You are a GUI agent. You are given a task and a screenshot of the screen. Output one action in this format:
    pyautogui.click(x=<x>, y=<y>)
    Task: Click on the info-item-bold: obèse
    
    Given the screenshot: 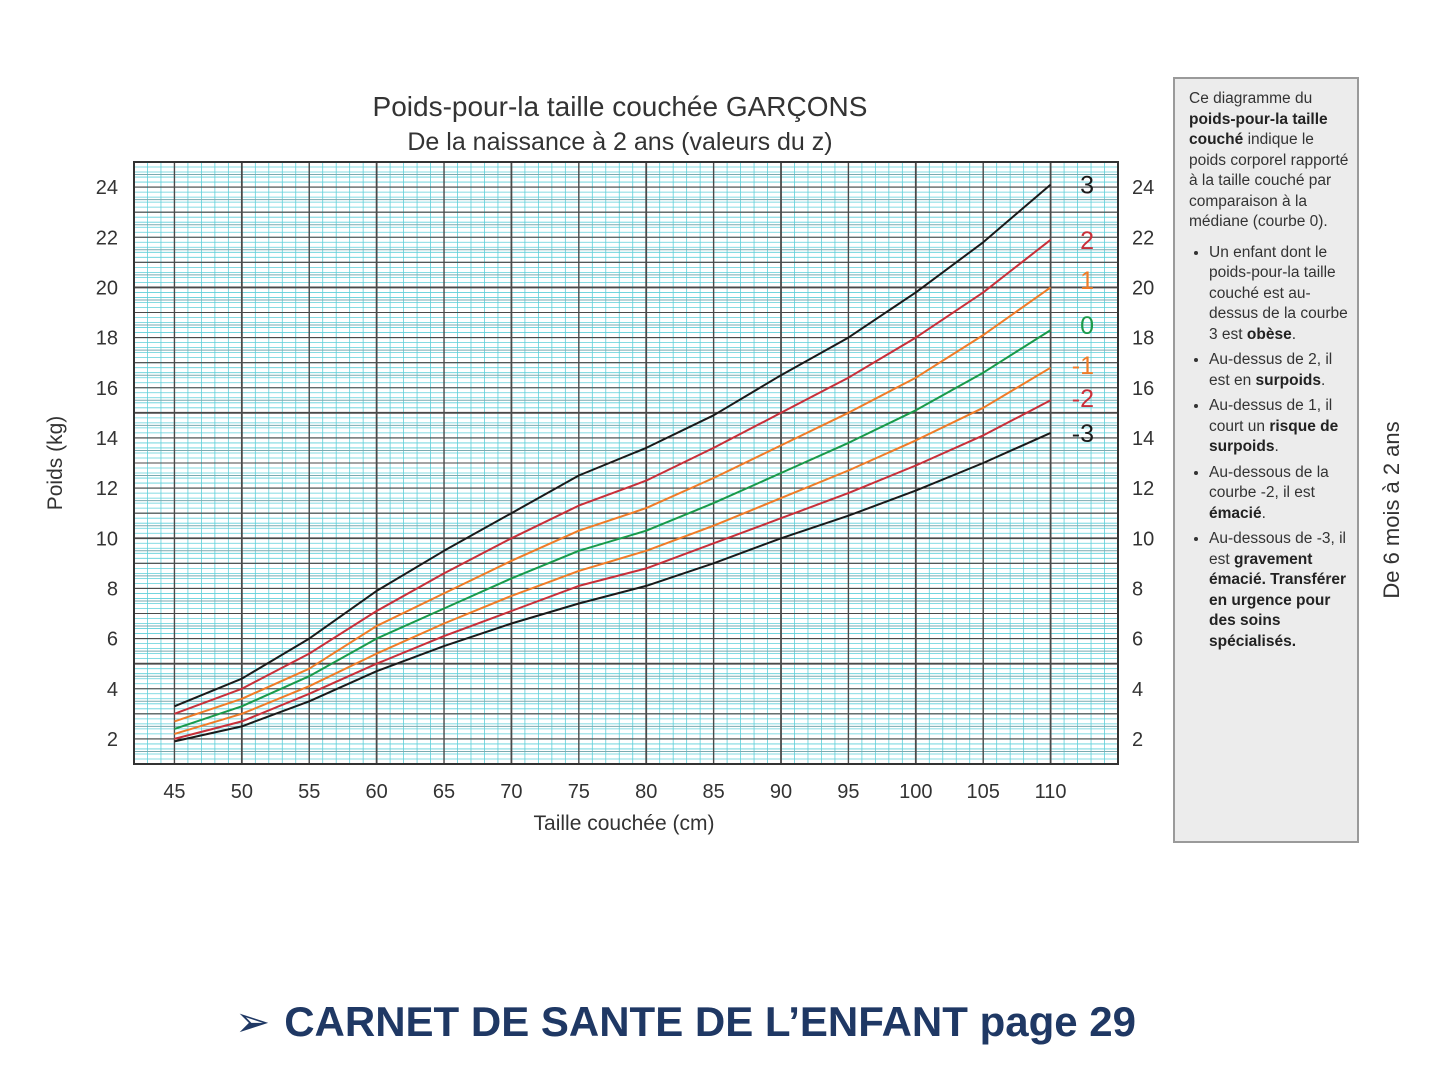 What is the action you would take?
    pyautogui.click(x=1269, y=334)
    